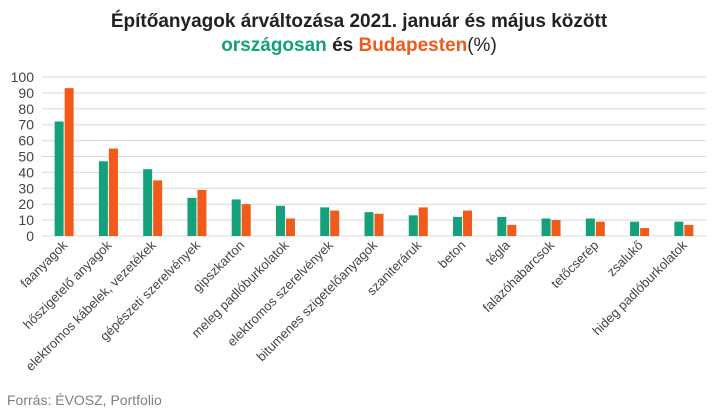  I want to click on y-tick-label: 50, so click(26, 157).